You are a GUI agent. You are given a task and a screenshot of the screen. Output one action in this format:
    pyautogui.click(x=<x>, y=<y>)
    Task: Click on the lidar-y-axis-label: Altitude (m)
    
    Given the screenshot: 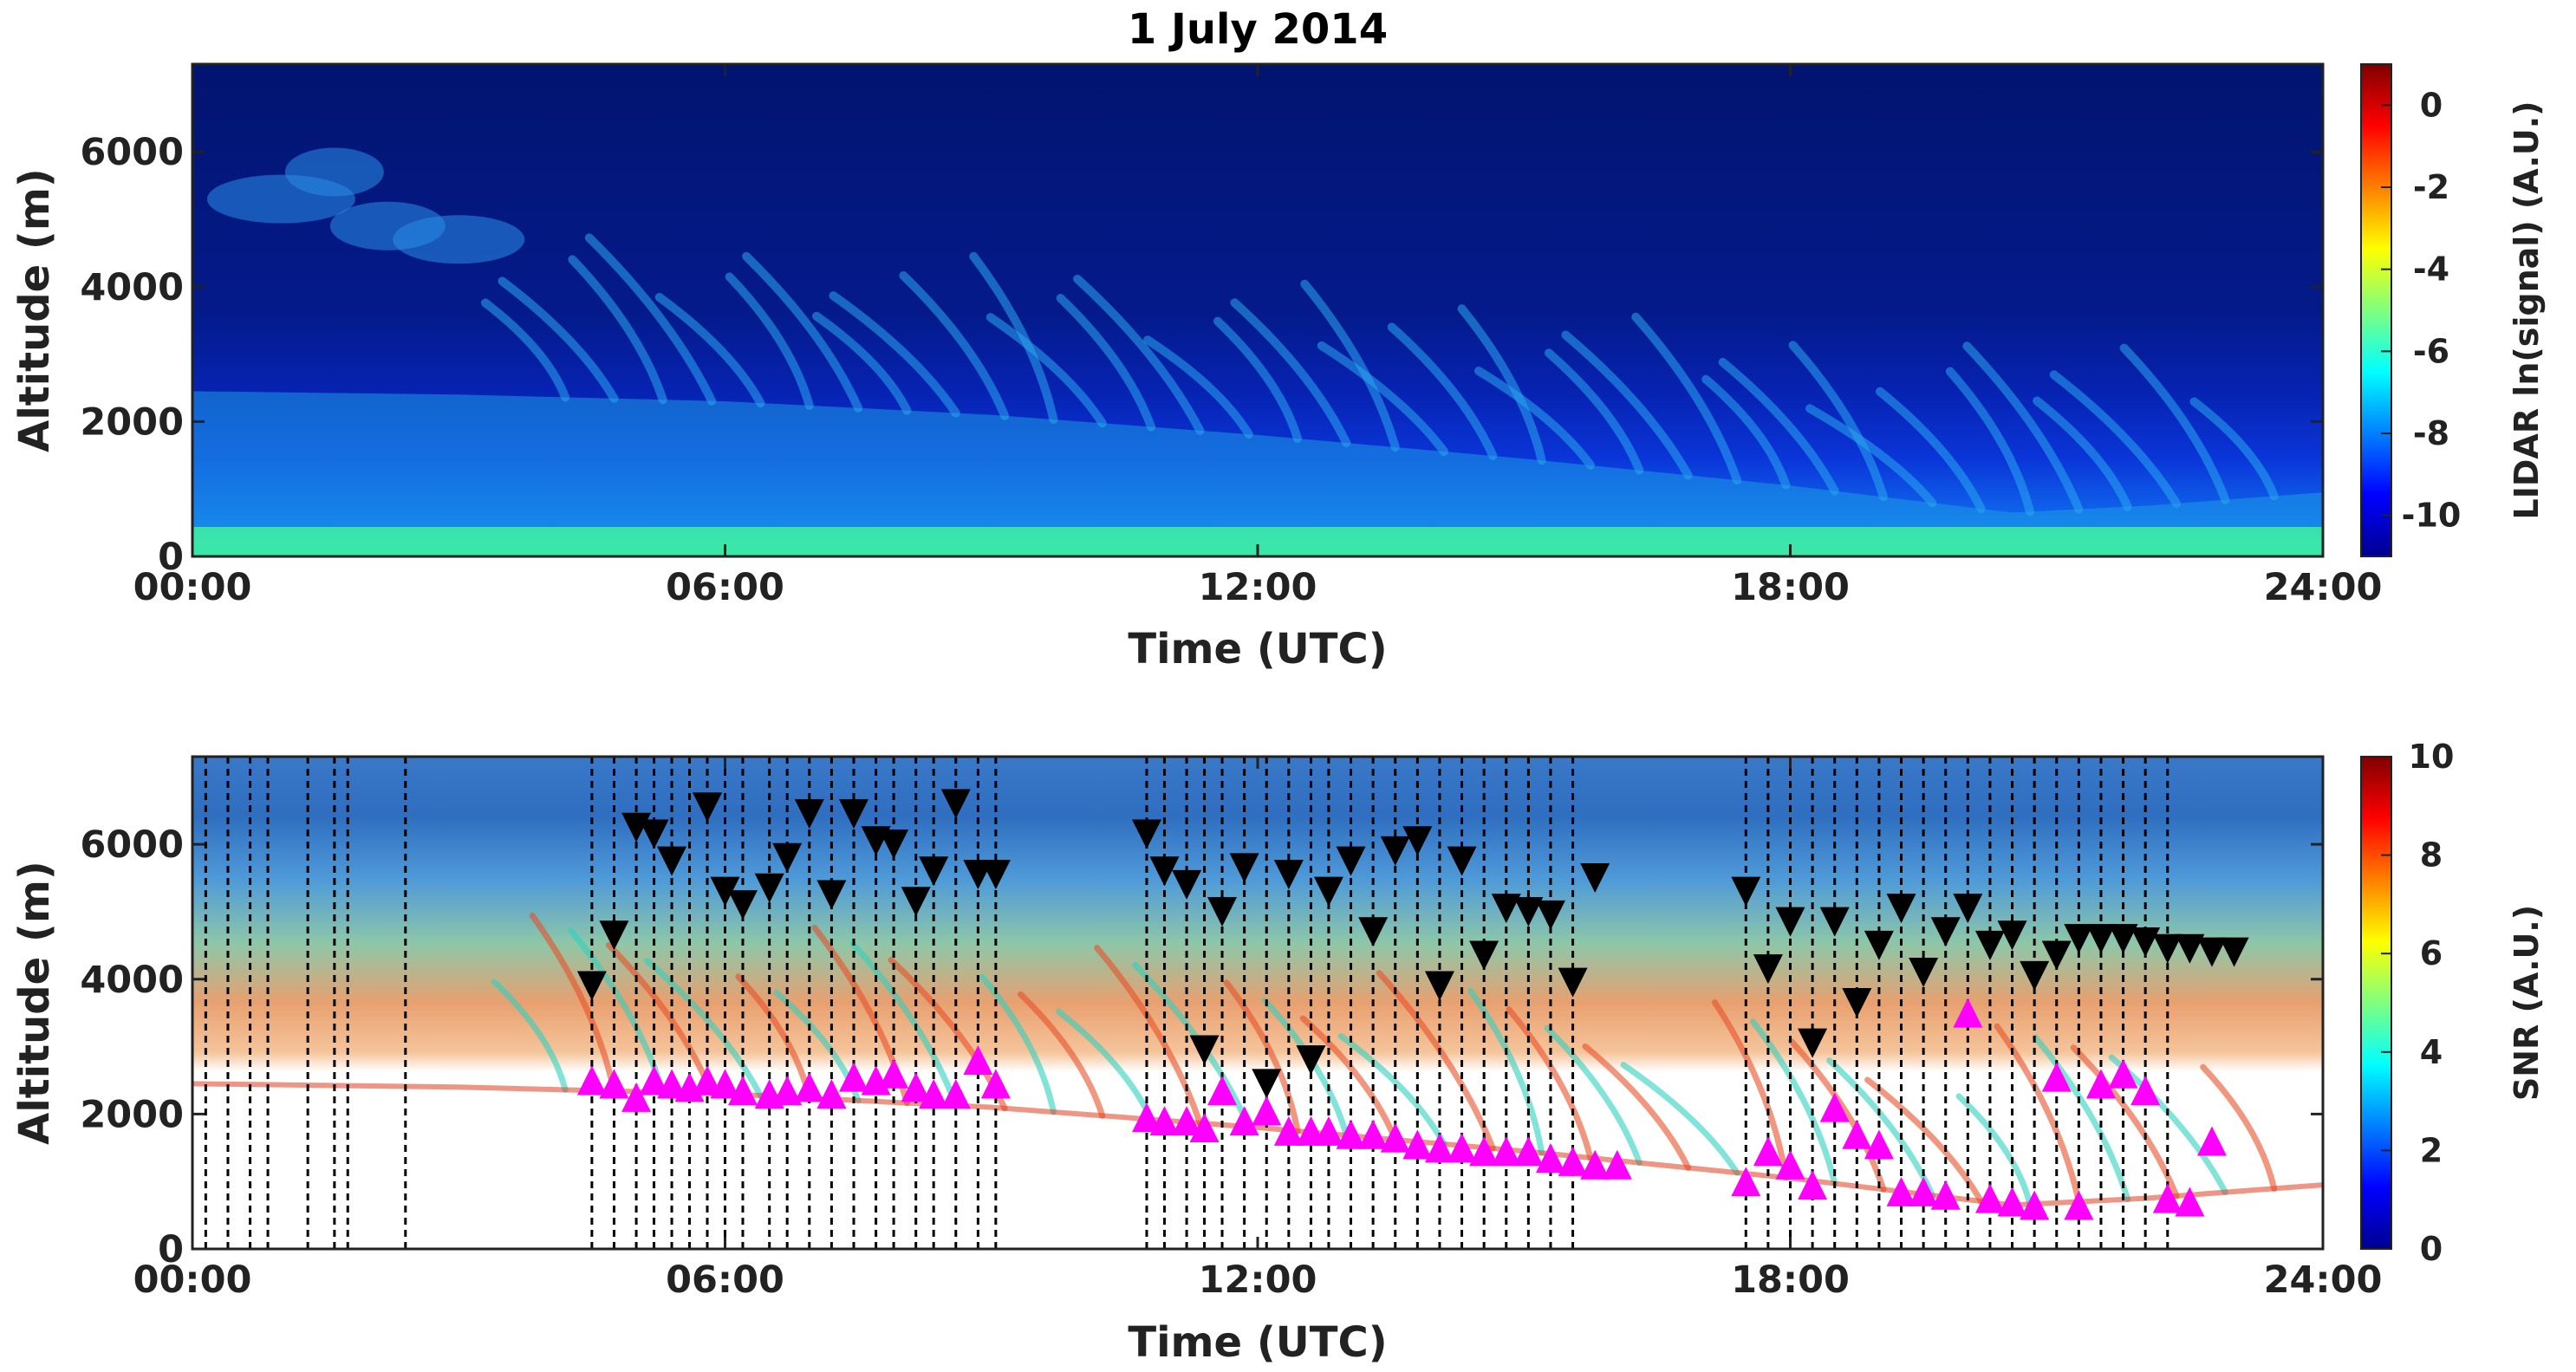 What is the action you would take?
    pyautogui.click(x=34, y=310)
    